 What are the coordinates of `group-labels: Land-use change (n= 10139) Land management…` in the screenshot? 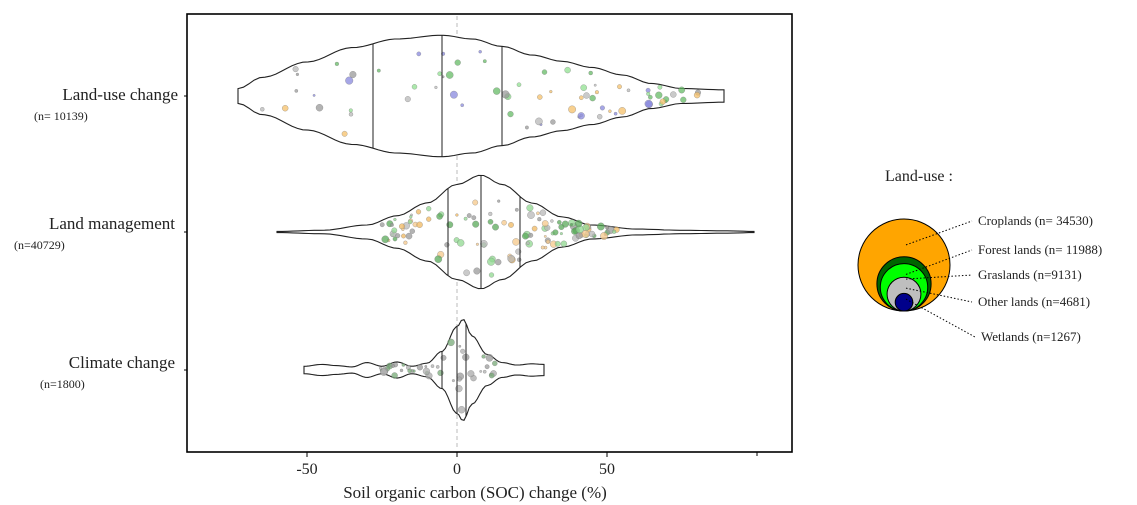 It's located at (96, 238).